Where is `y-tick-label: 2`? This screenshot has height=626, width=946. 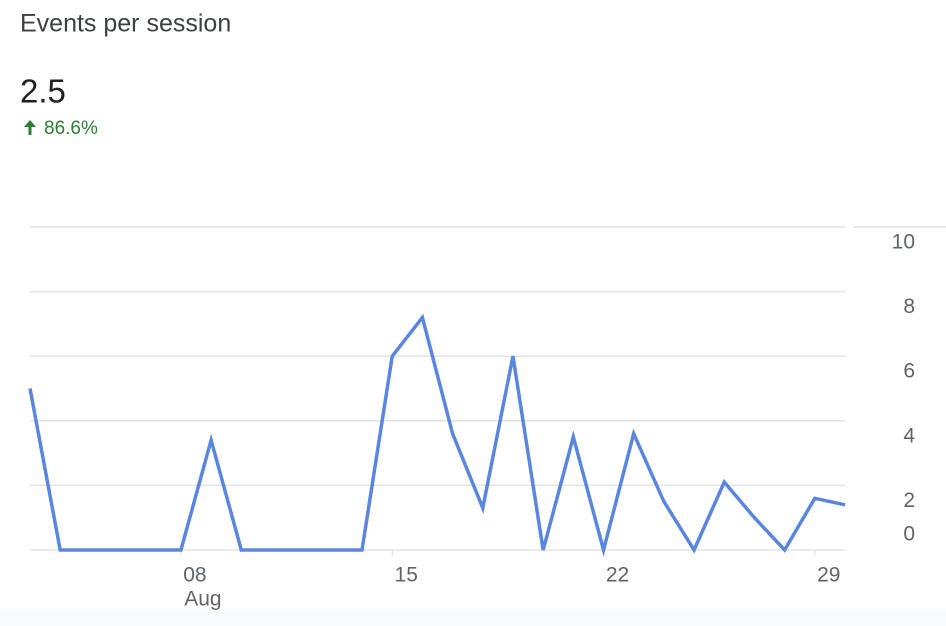 y-tick-label: 2 is located at coordinates (909, 500).